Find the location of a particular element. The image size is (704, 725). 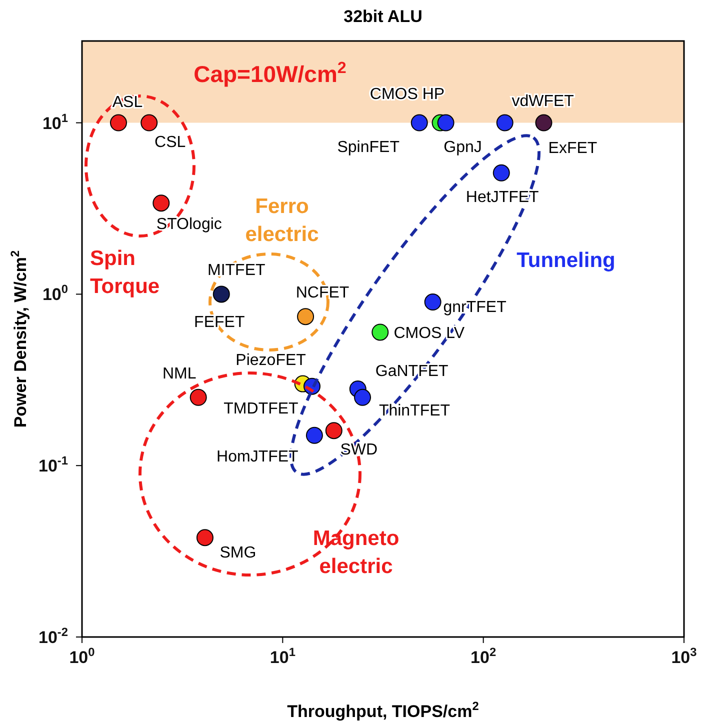

annotation: HomJTFET is located at coordinates (257, 457).